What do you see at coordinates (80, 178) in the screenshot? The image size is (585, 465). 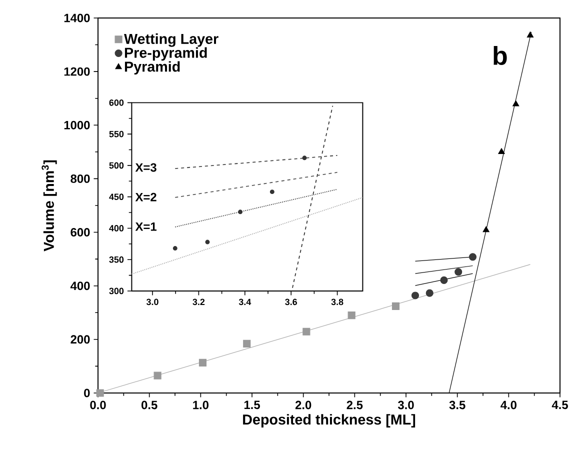 I see `y-tick-label: 800` at bounding box center [80, 178].